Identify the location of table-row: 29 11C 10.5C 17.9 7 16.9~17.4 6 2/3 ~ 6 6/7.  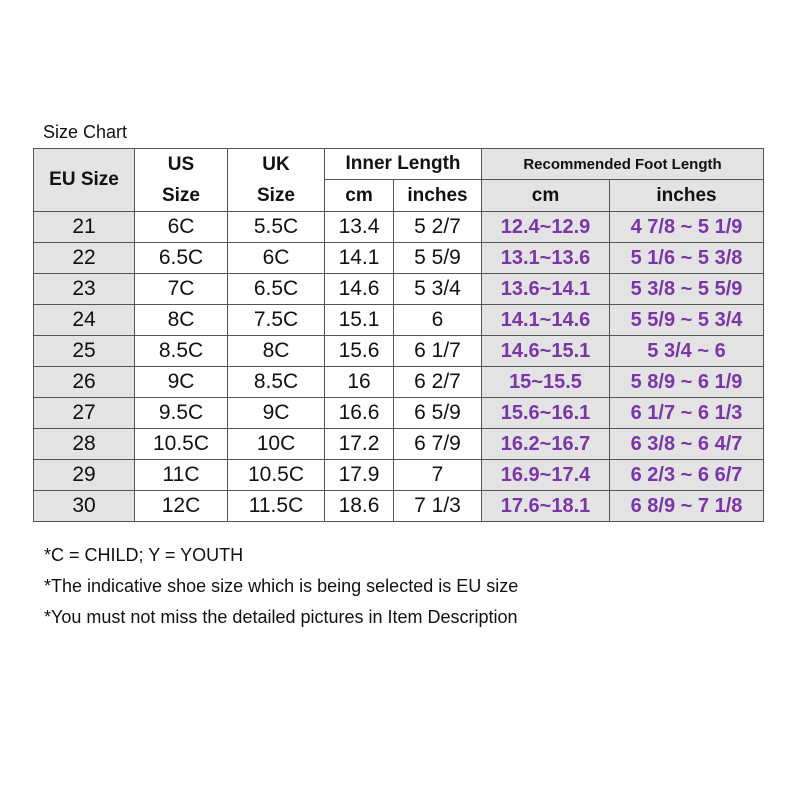
(398, 475).